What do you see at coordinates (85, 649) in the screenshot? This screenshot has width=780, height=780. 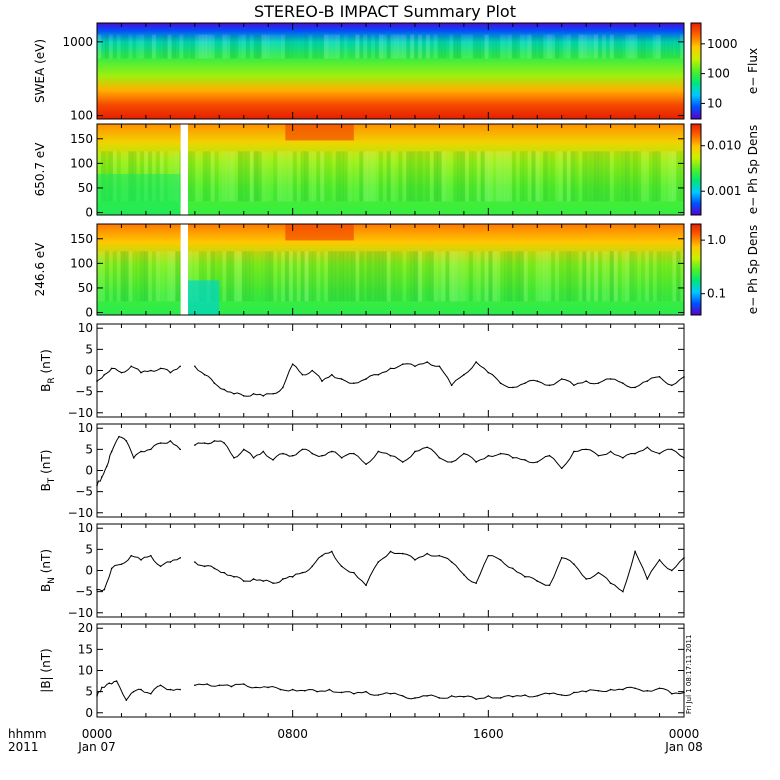 I see `y-tick-label: 15` at bounding box center [85, 649].